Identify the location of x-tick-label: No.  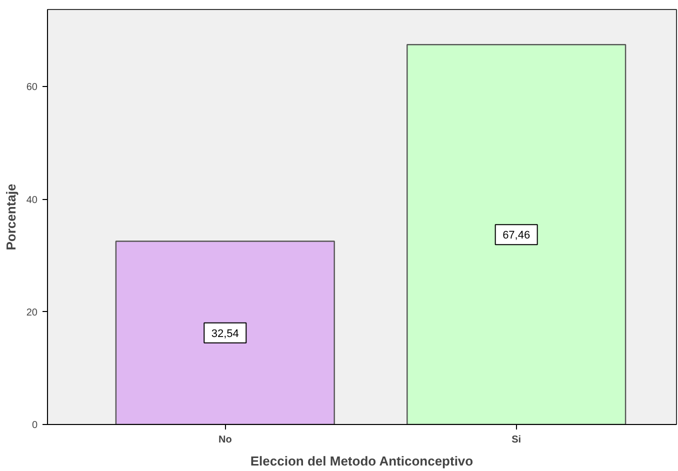
(225, 440).